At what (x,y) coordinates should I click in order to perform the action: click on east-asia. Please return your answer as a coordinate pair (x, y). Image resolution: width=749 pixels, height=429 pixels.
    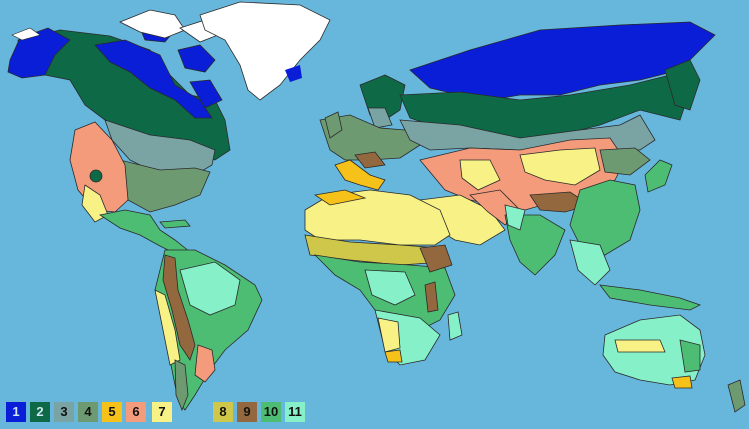
    Looking at the image, I should click on (605, 217).